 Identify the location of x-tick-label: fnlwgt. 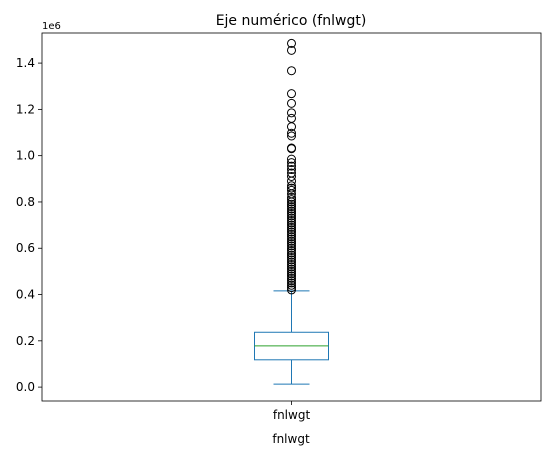
(292, 415).